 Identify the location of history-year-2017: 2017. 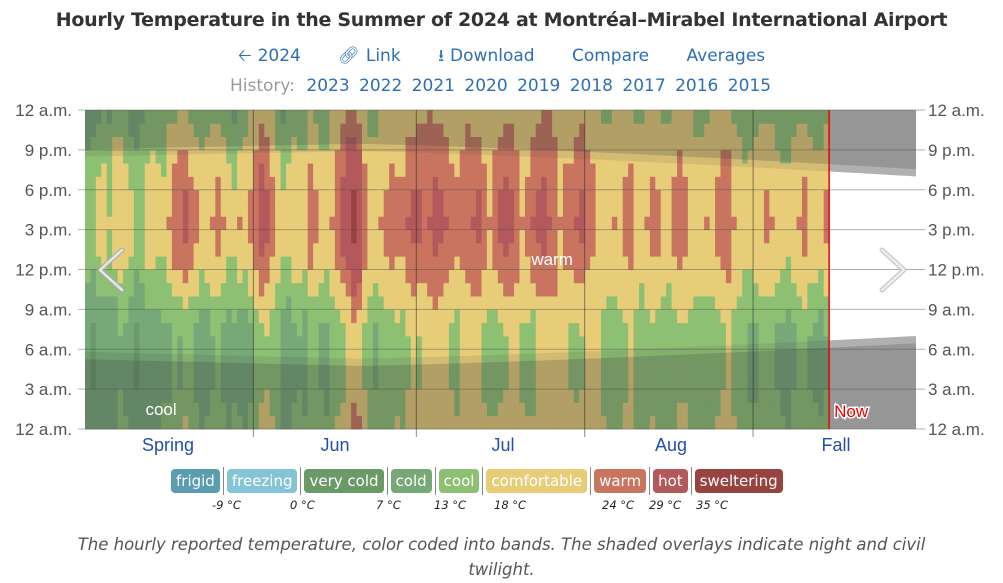
(644, 86).